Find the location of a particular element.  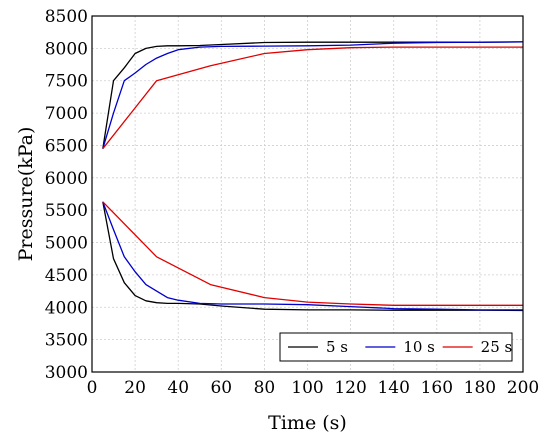

y-tick-label: 4500 is located at coordinates (66, 276).